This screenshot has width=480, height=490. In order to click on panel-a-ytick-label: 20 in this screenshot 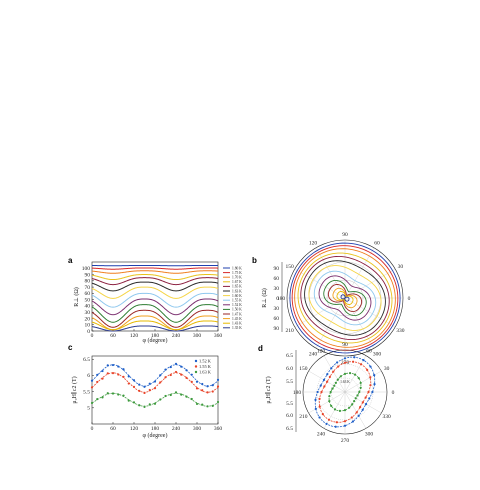, I will do `click(88, 319)`.